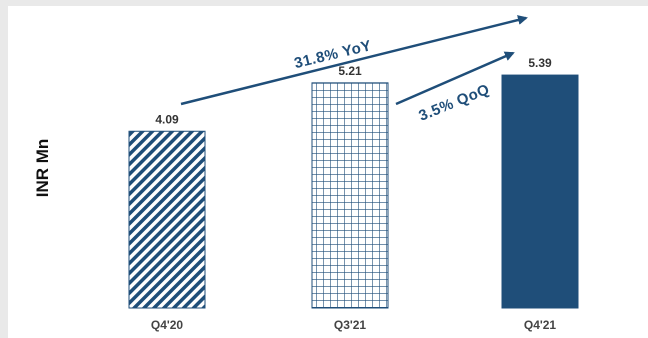  I want to click on bar-q421, so click(540, 191).